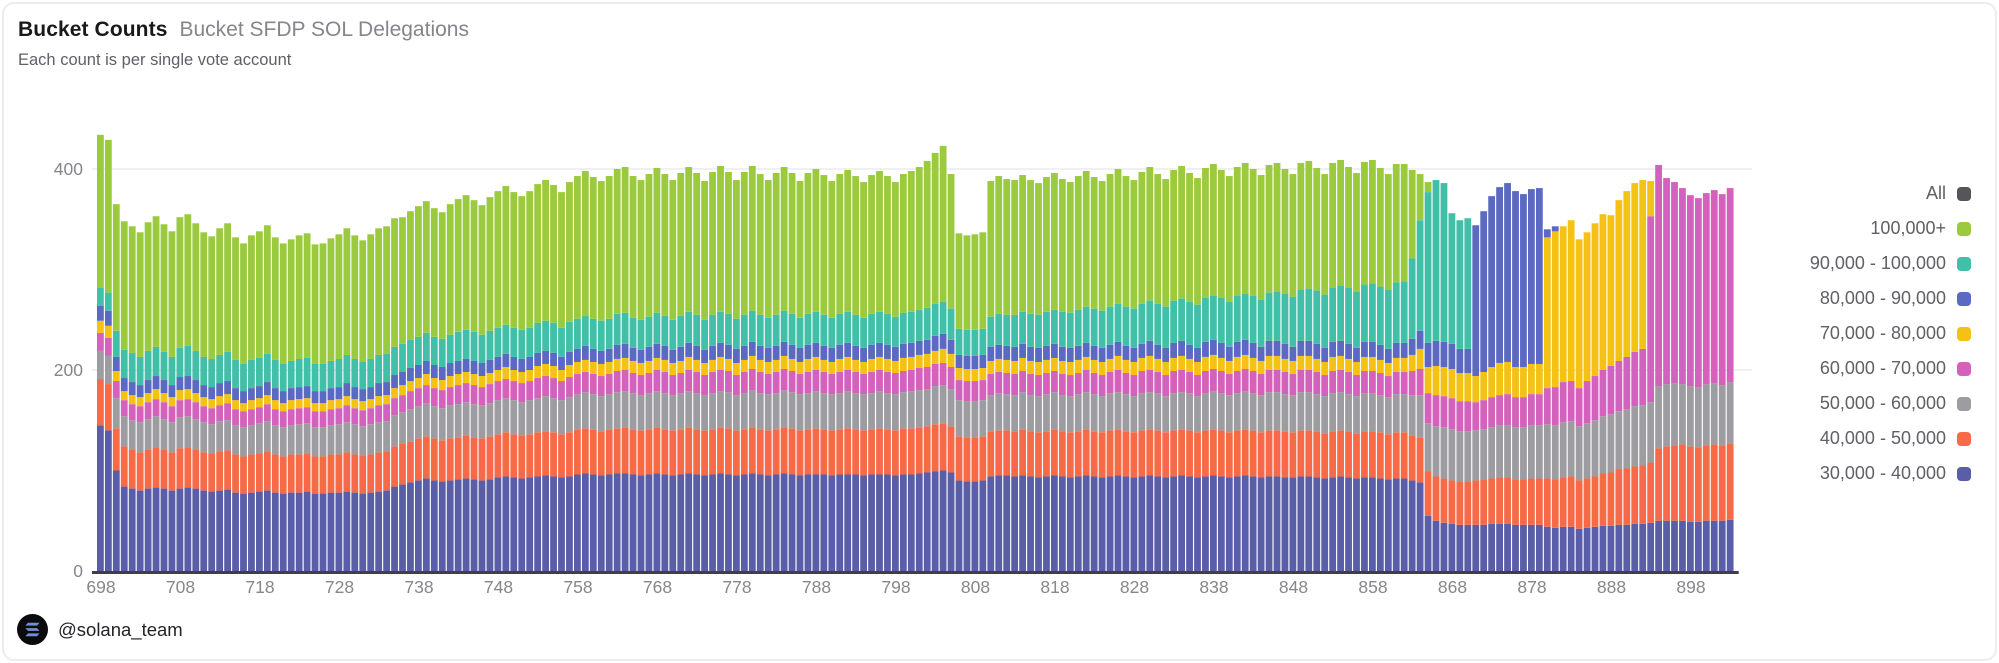 Image resolution: width=1999 pixels, height=663 pixels. What do you see at coordinates (1890, 438) in the screenshot?
I see `legend-item-40000-50000: 40,000 - 50,000` at bounding box center [1890, 438].